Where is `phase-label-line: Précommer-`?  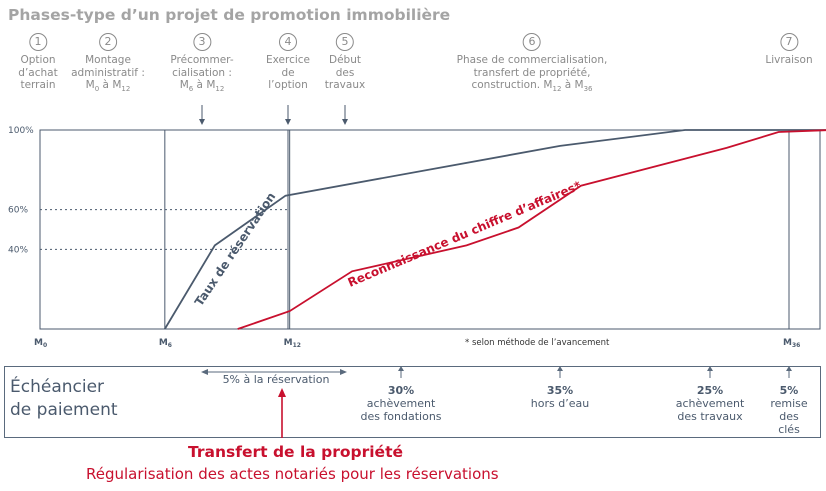
phase-label-line: Précommer- is located at coordinates (202, 60).